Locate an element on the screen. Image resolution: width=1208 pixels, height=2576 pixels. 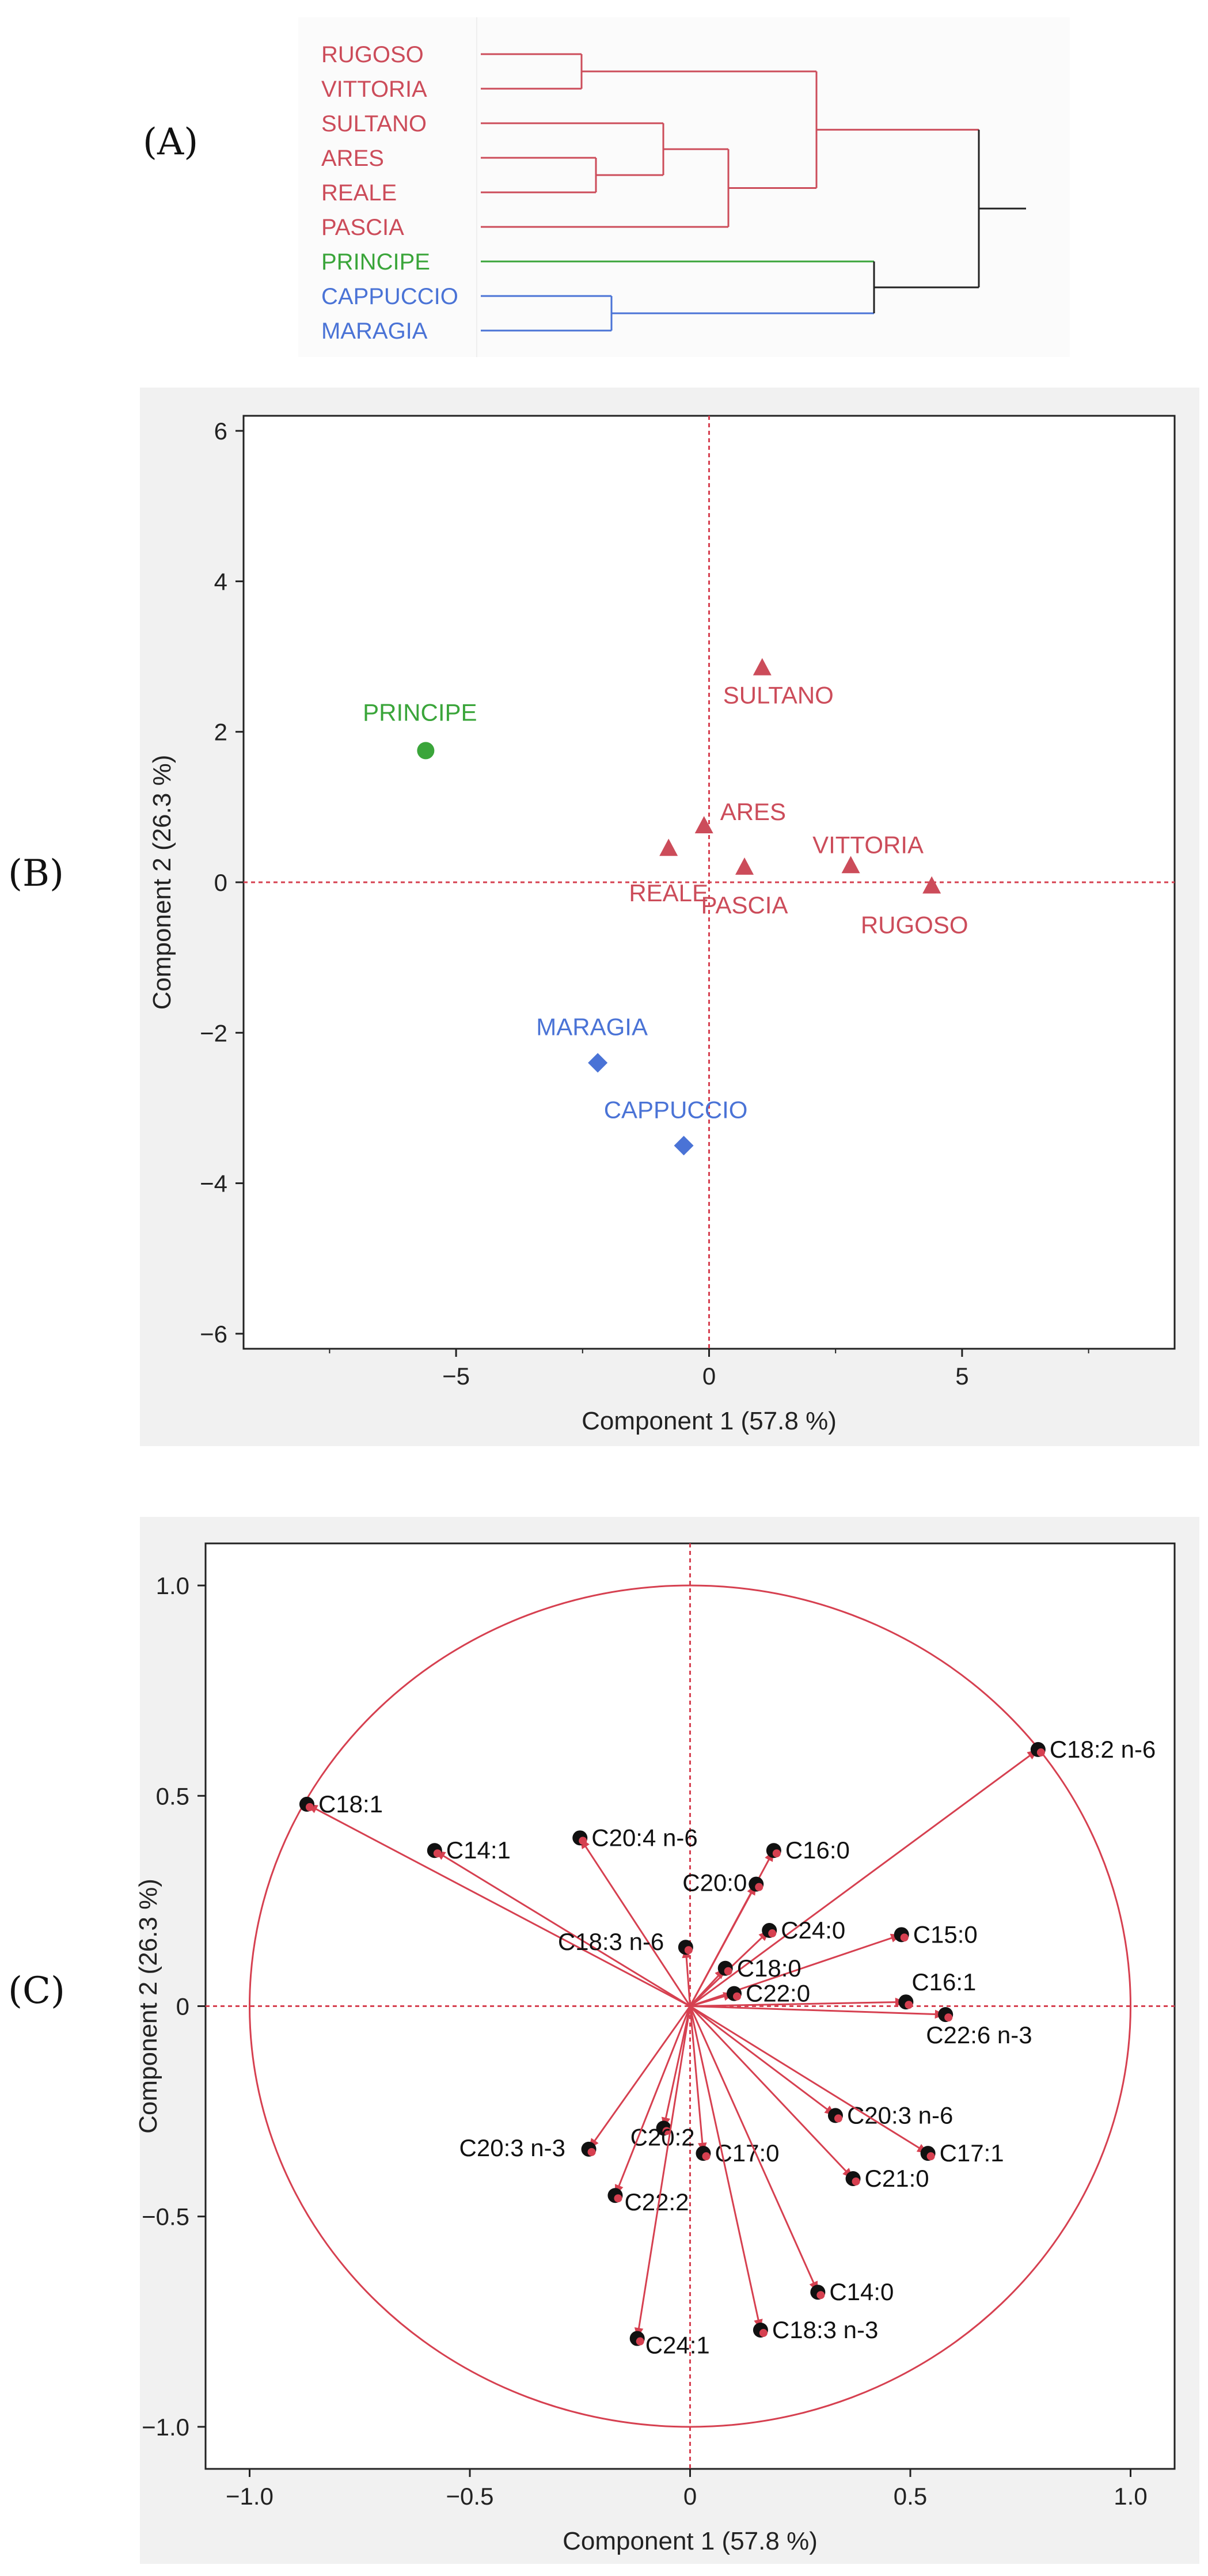
leaf-label-reale: REALE is located at coordinates (359, 193).